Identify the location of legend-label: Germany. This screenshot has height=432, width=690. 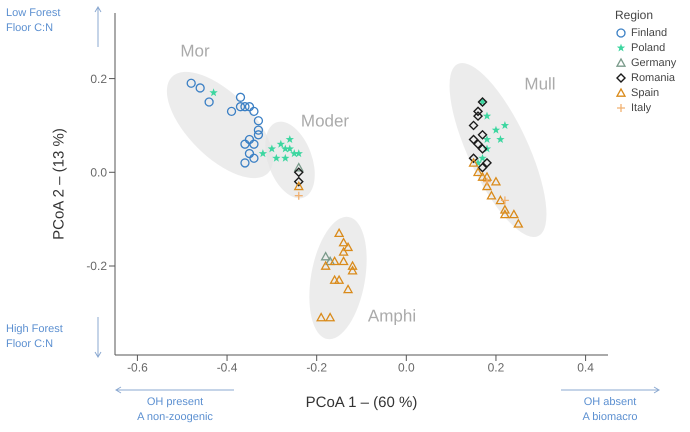
(653, 63).